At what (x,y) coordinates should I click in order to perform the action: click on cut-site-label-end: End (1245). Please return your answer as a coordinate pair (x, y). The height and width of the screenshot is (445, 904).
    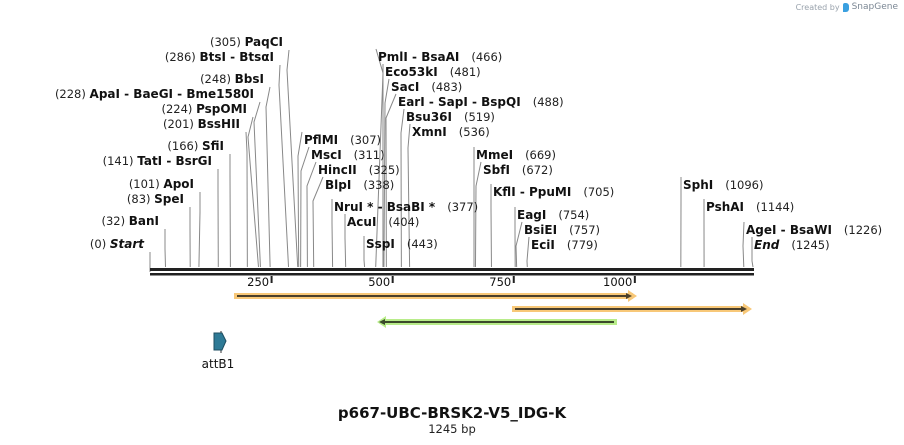
    Looking at the image, I should click on (792, 245).